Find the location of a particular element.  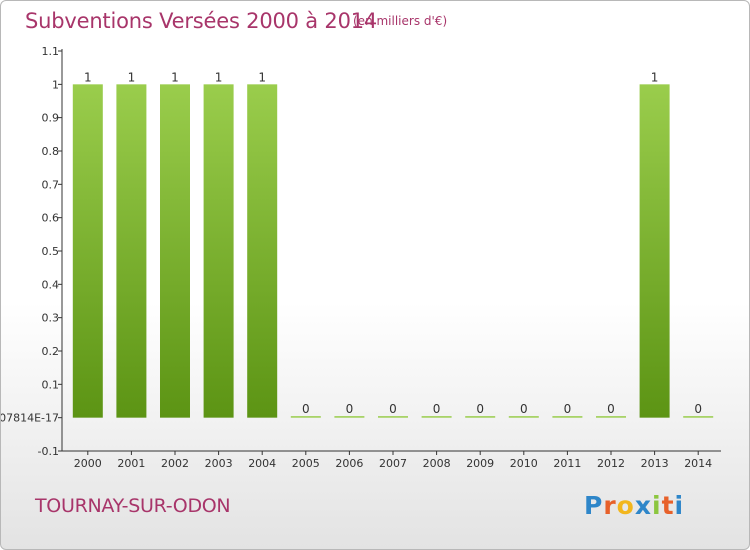

x-tick-label: 2002 is located at coordinates (175, 463).